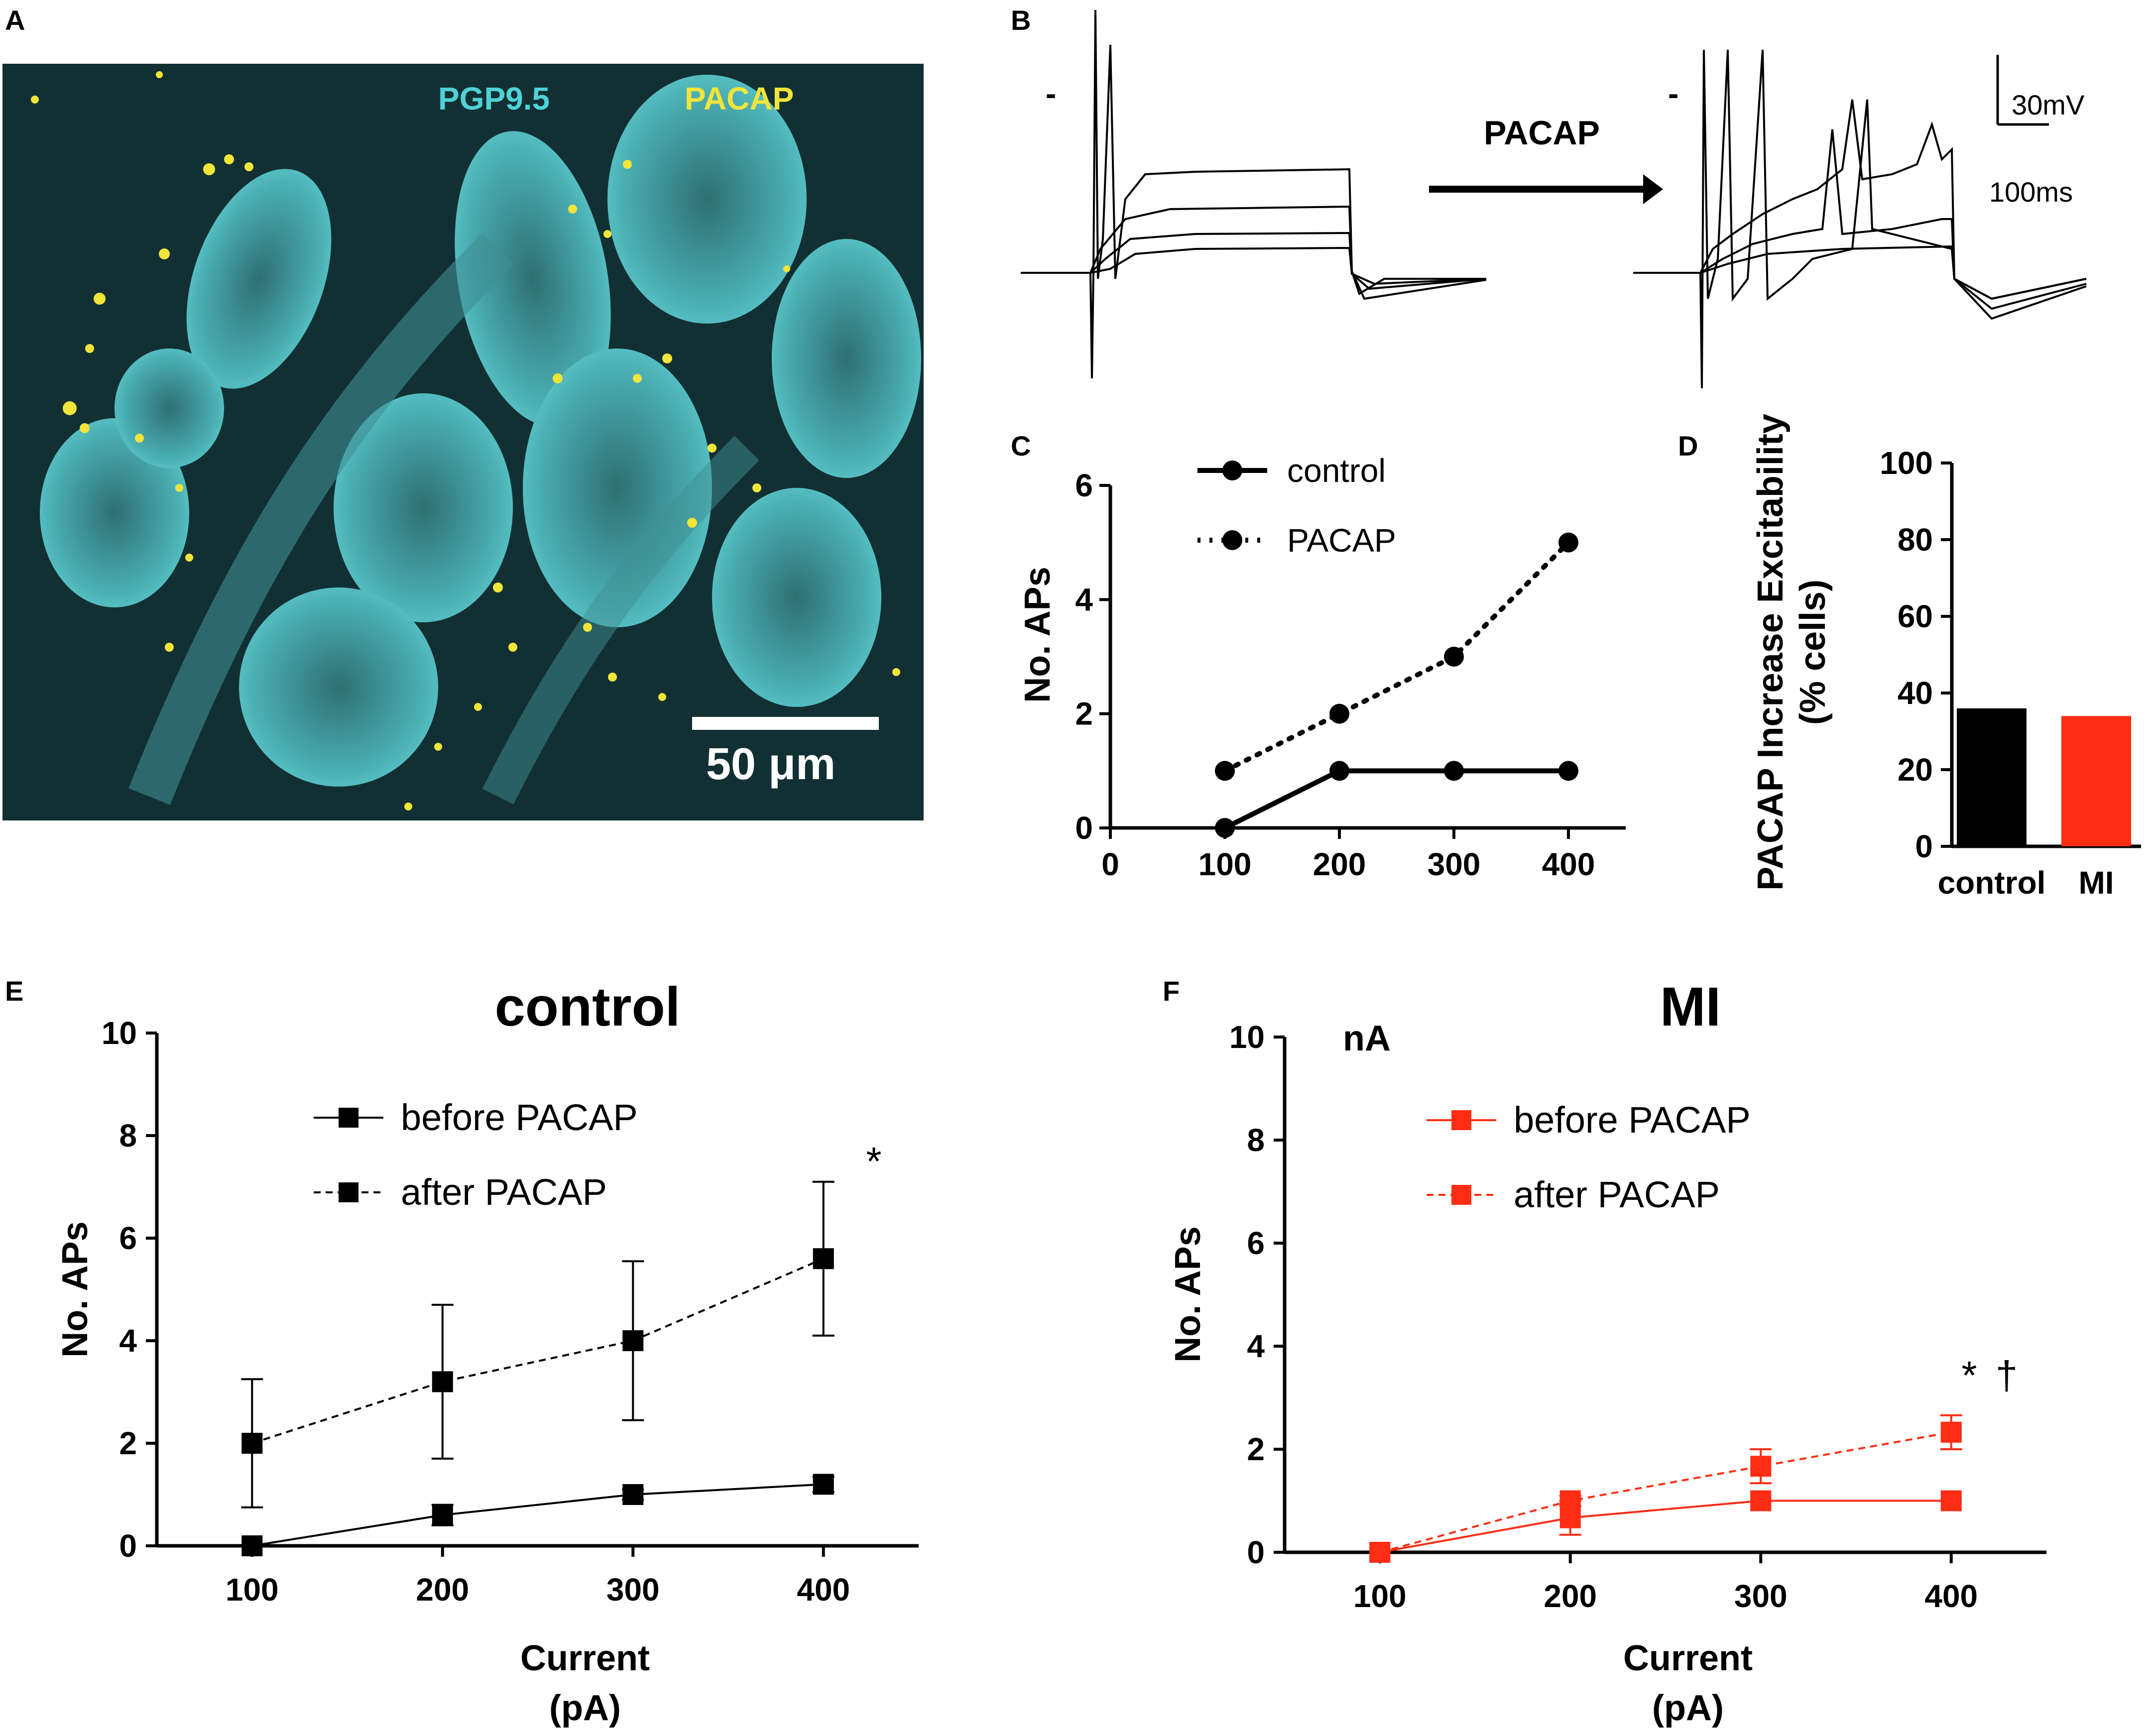 Image resolution: width=2149 pixels, height=1736 pixels. I want to click on chart-c-ylabel: No. APs, so click(1038, 635).